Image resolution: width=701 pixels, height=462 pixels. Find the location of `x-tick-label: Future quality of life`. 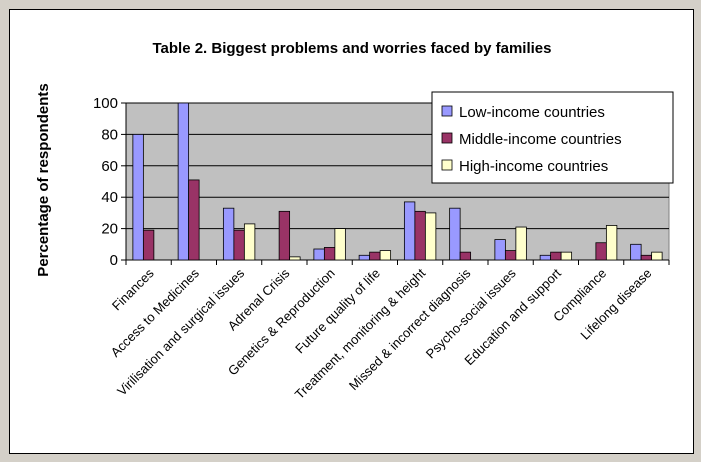

x-tick-label: Future quality of life is located at coordinates (337, 311).